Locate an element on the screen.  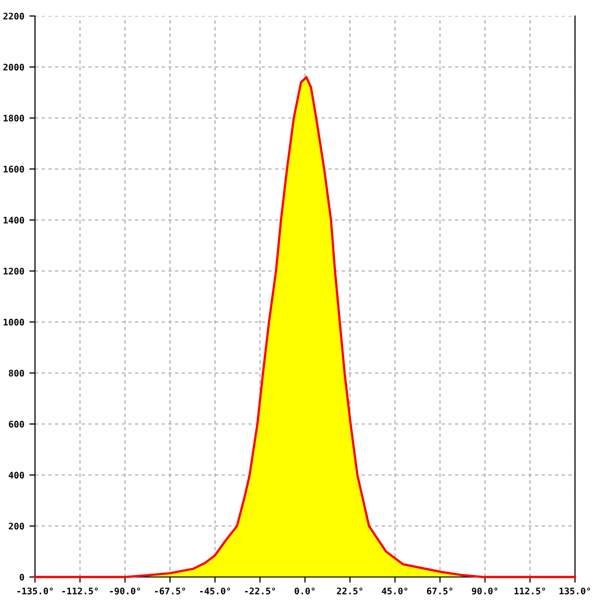
y-tick-label: 1400 is located at coordinates (14, 220).